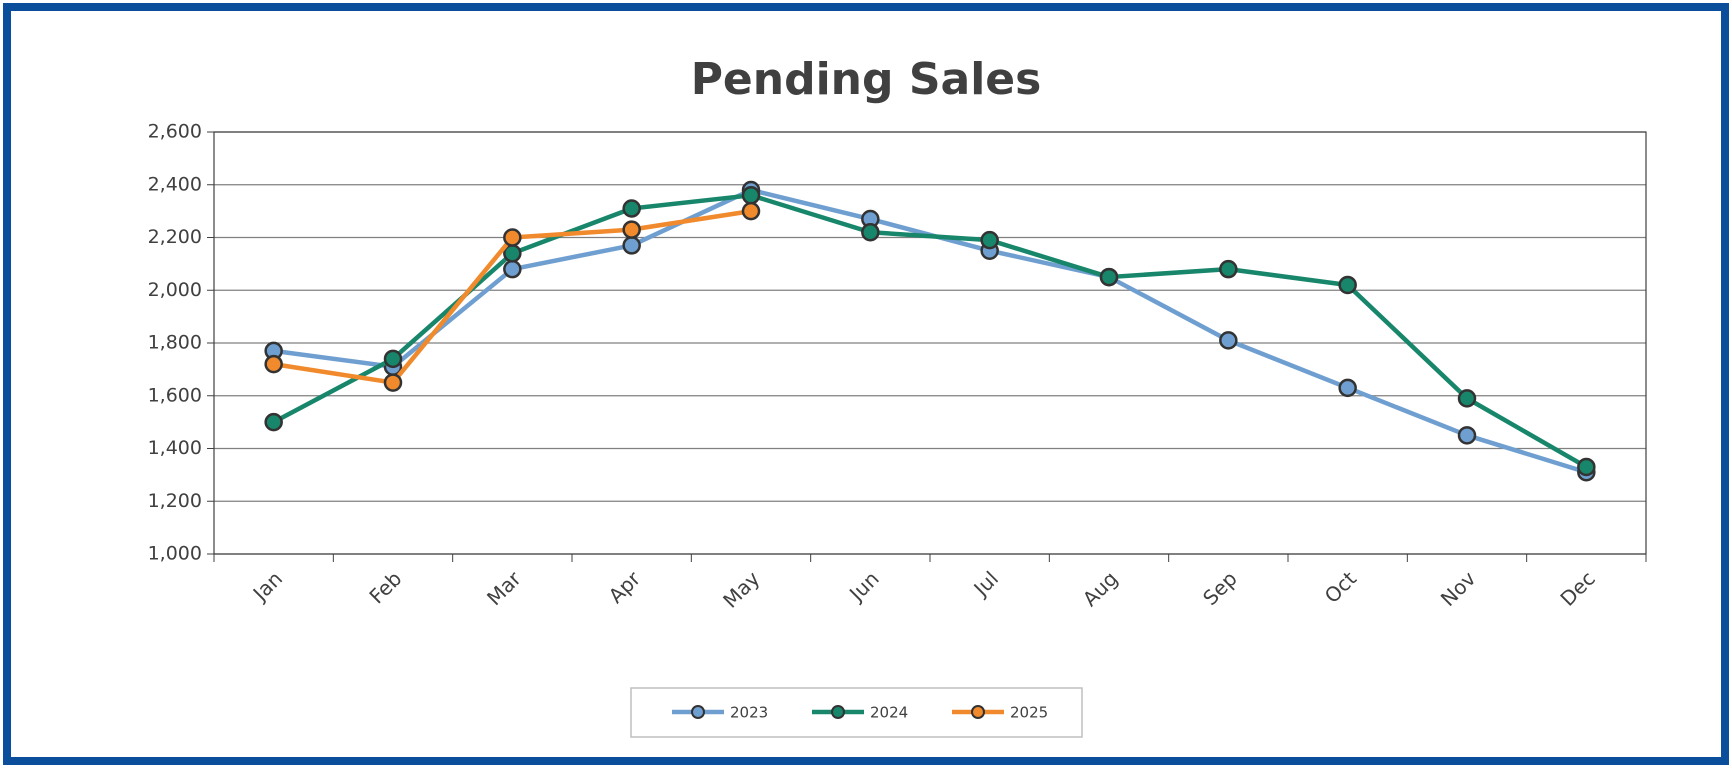 The image size is (1732, 768). I want to click on y-tick-label: 2,200, so click(175, 237).